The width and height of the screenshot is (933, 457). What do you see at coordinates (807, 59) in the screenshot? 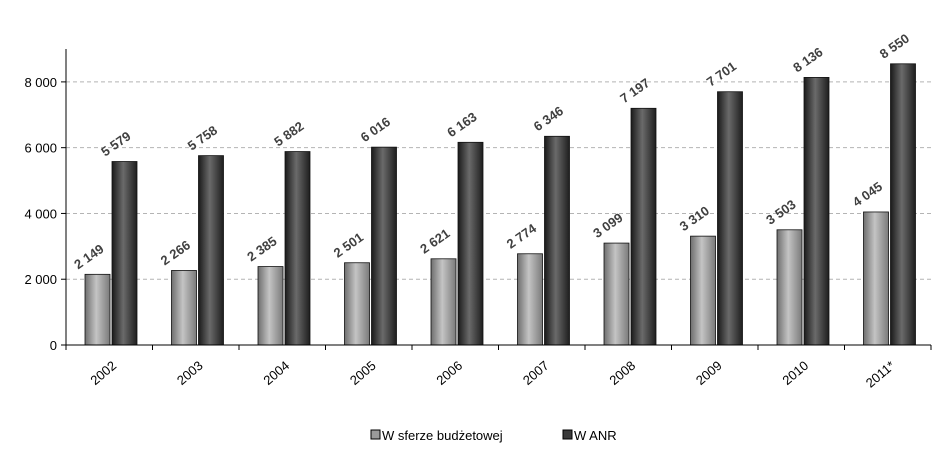
I see `data-label: 8 136` at bounding box center [807, 59].